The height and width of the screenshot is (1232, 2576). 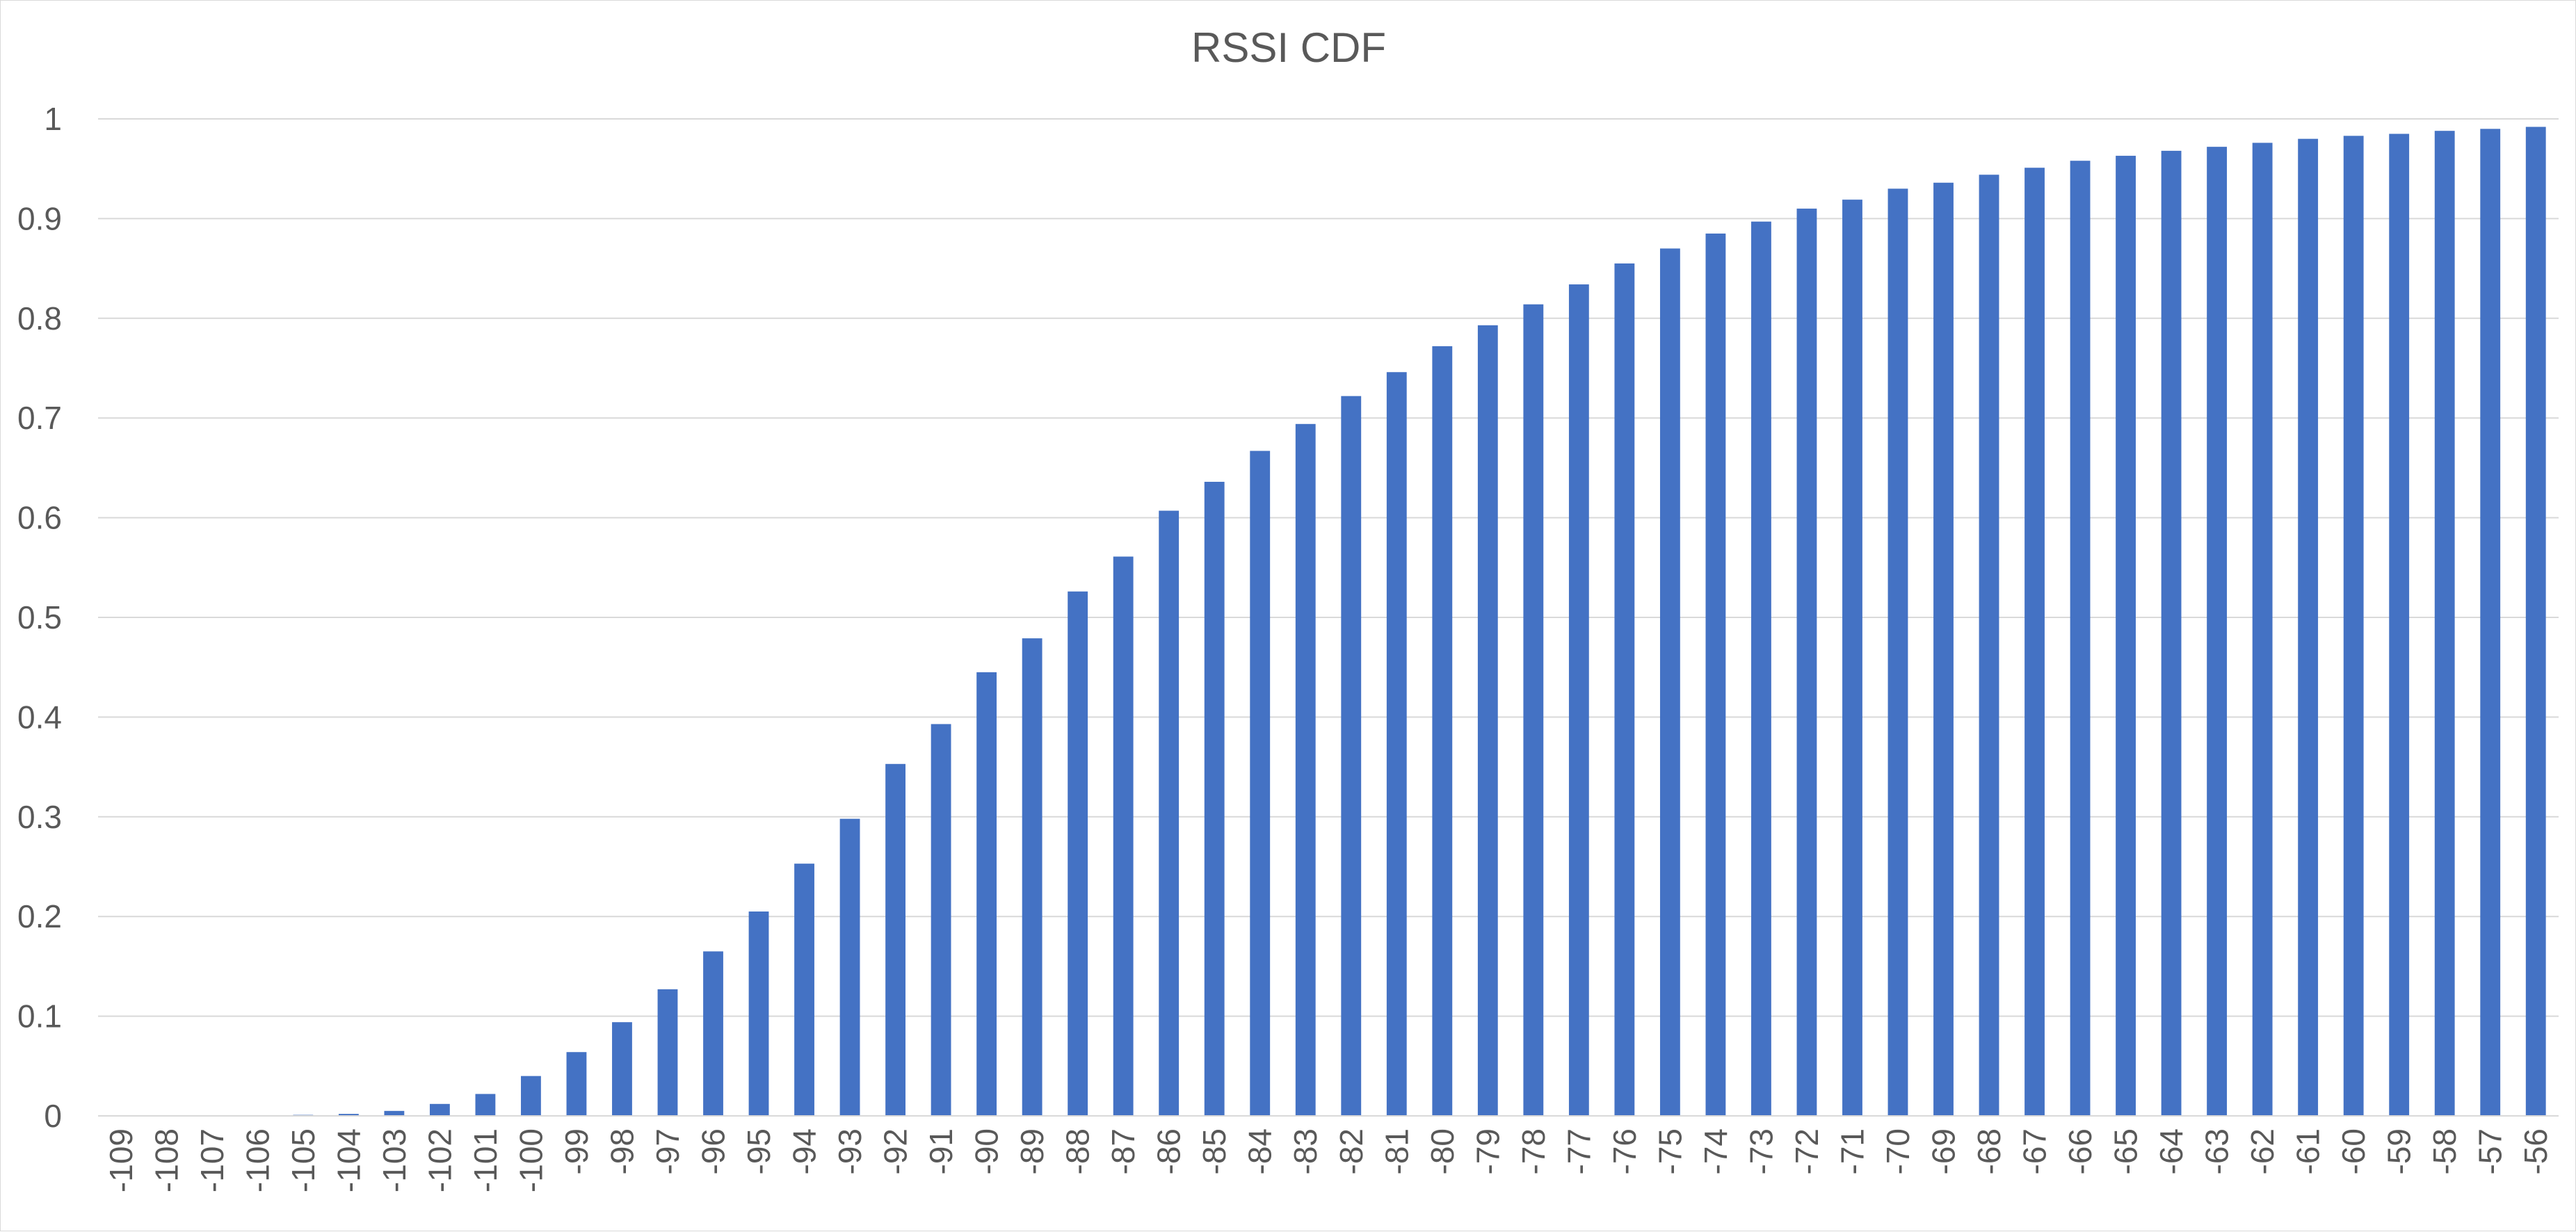 What do you see at coordinates (2262, 1151) in the screenshot?
I see `x-tick-label: -62` at bounding box center [2262, 1151].